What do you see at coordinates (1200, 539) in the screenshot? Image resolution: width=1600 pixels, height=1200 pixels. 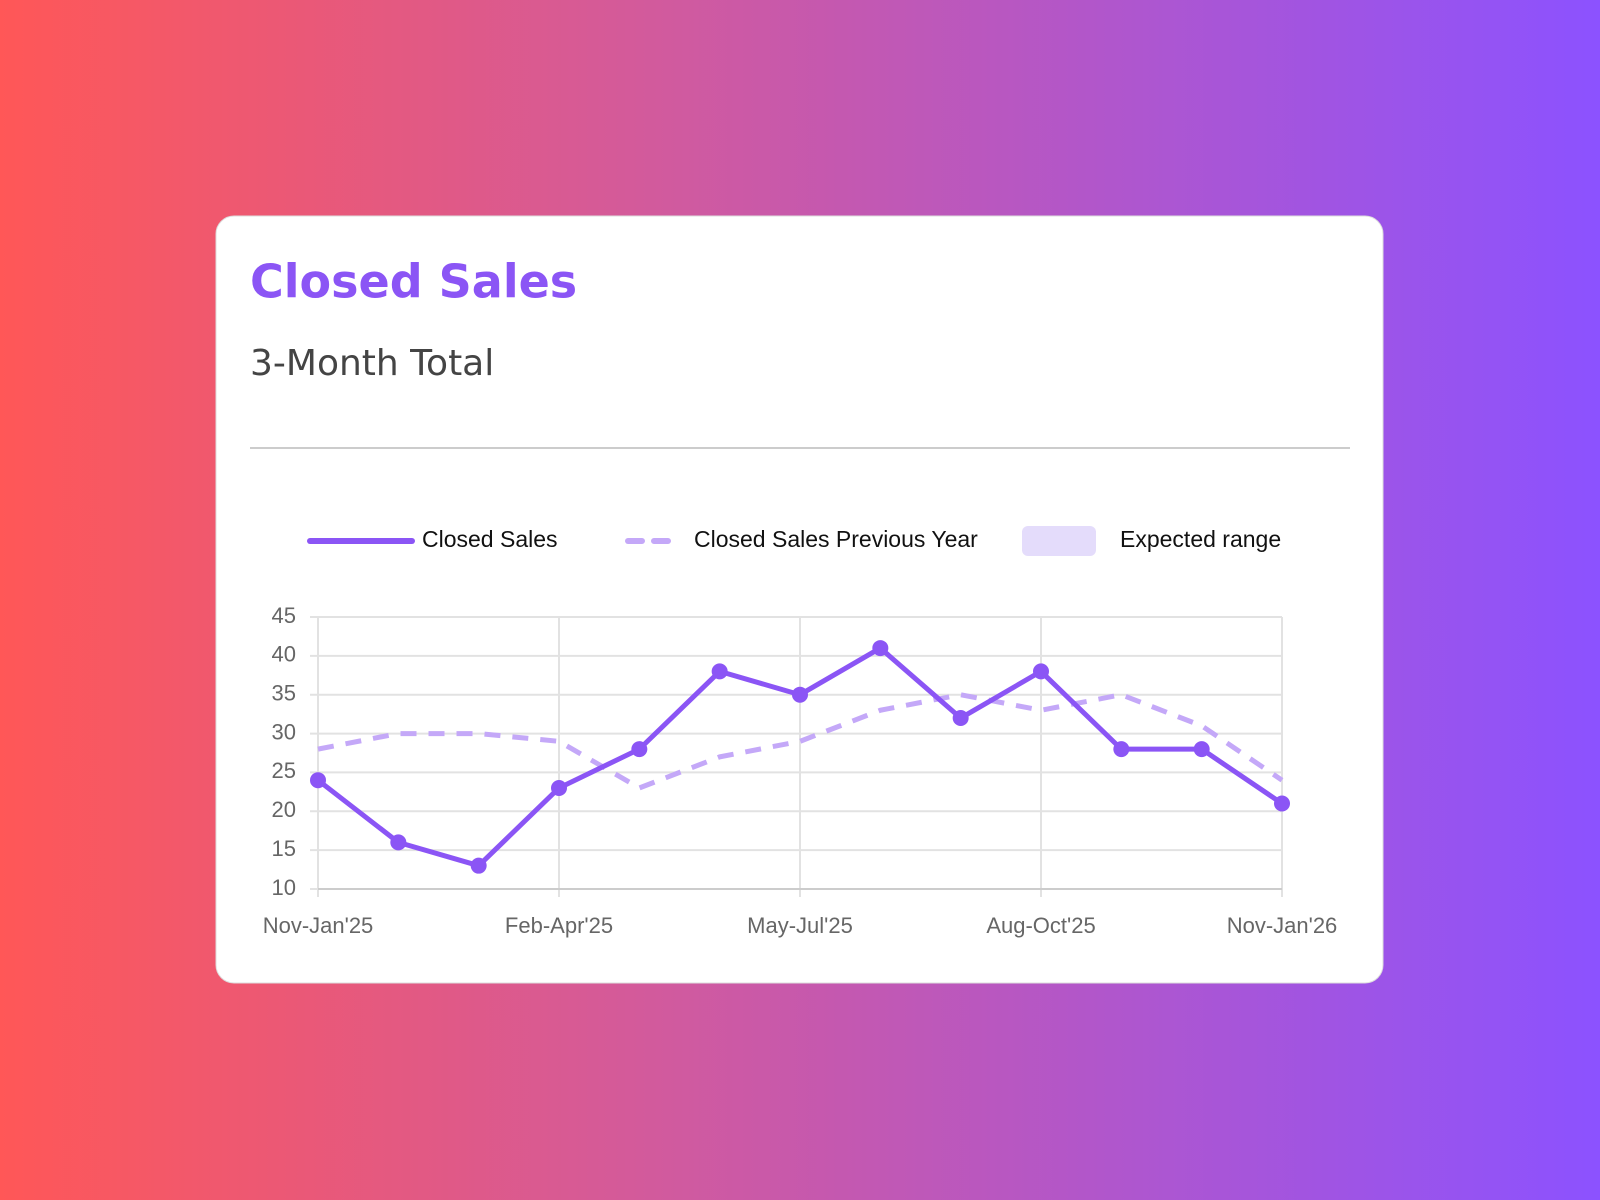 I see `legend-label: Expected range` at bounding box center [1200, 539].